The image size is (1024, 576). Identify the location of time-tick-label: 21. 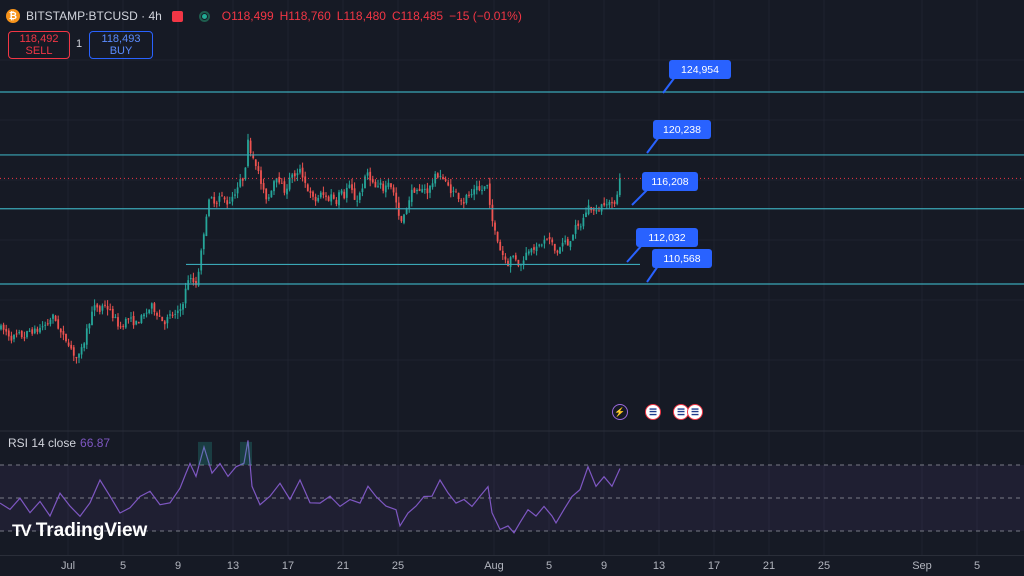
(343, 566).